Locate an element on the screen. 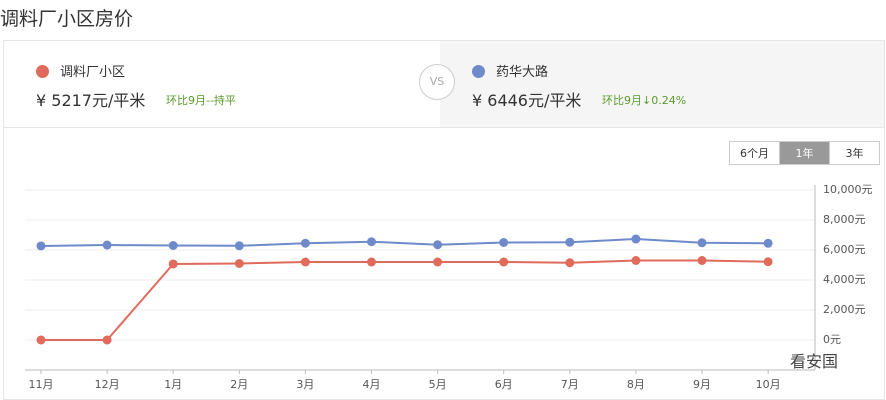 The width and height of the screenshot is (886, 400). x-tick-label: 1月 is located at coordinates (173, 384).